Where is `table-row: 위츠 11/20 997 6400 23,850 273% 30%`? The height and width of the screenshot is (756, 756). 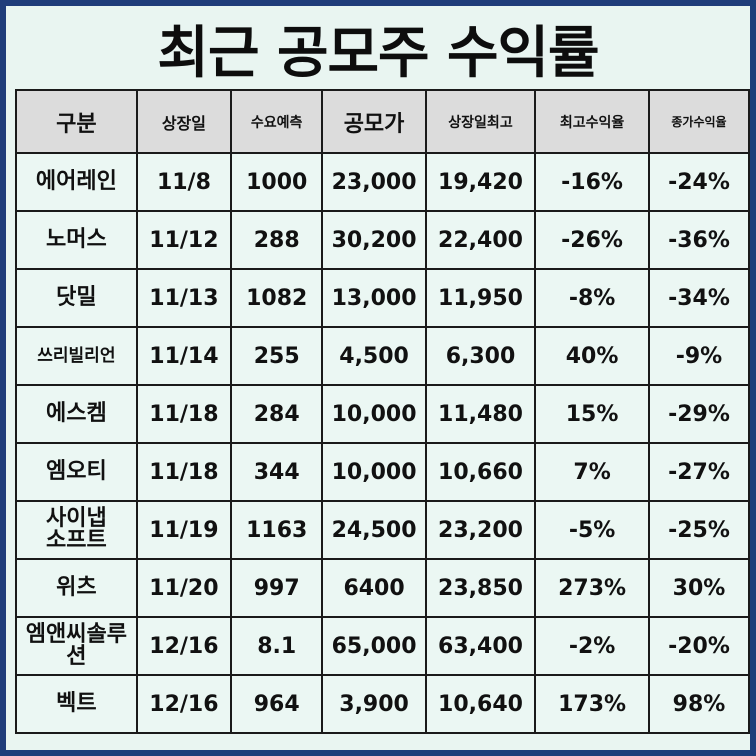 table-row: 위츠 11/20 997 6400 23,850 273% 30% is located at coordinates (383, 588).